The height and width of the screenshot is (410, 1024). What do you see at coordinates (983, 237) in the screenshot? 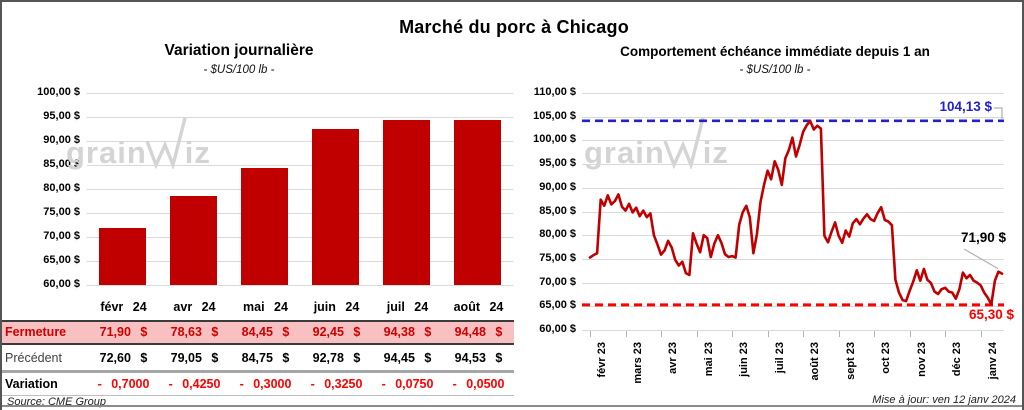
I see `last-value-label: 71,90 $` at bounding box center [983, 237].